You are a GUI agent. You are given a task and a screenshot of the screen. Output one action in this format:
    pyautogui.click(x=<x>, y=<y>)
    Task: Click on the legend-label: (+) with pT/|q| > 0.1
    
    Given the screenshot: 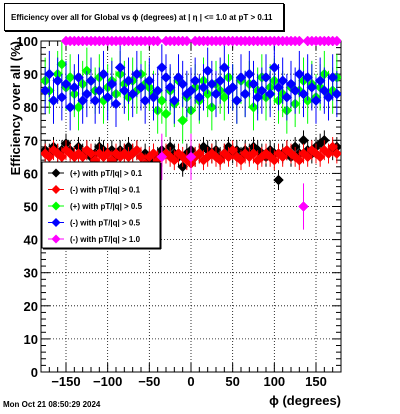 What is the action you would take?
    pyautogui.click(x=106, y=173)
    